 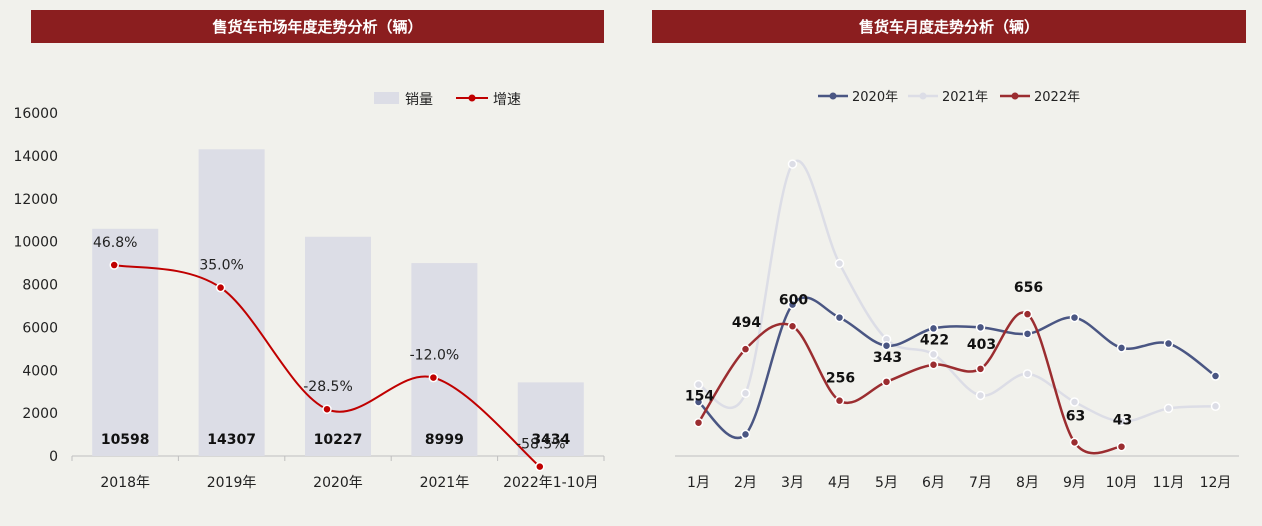 I want to click on legend-label-0: 2020年, so click(x=875, y=97).